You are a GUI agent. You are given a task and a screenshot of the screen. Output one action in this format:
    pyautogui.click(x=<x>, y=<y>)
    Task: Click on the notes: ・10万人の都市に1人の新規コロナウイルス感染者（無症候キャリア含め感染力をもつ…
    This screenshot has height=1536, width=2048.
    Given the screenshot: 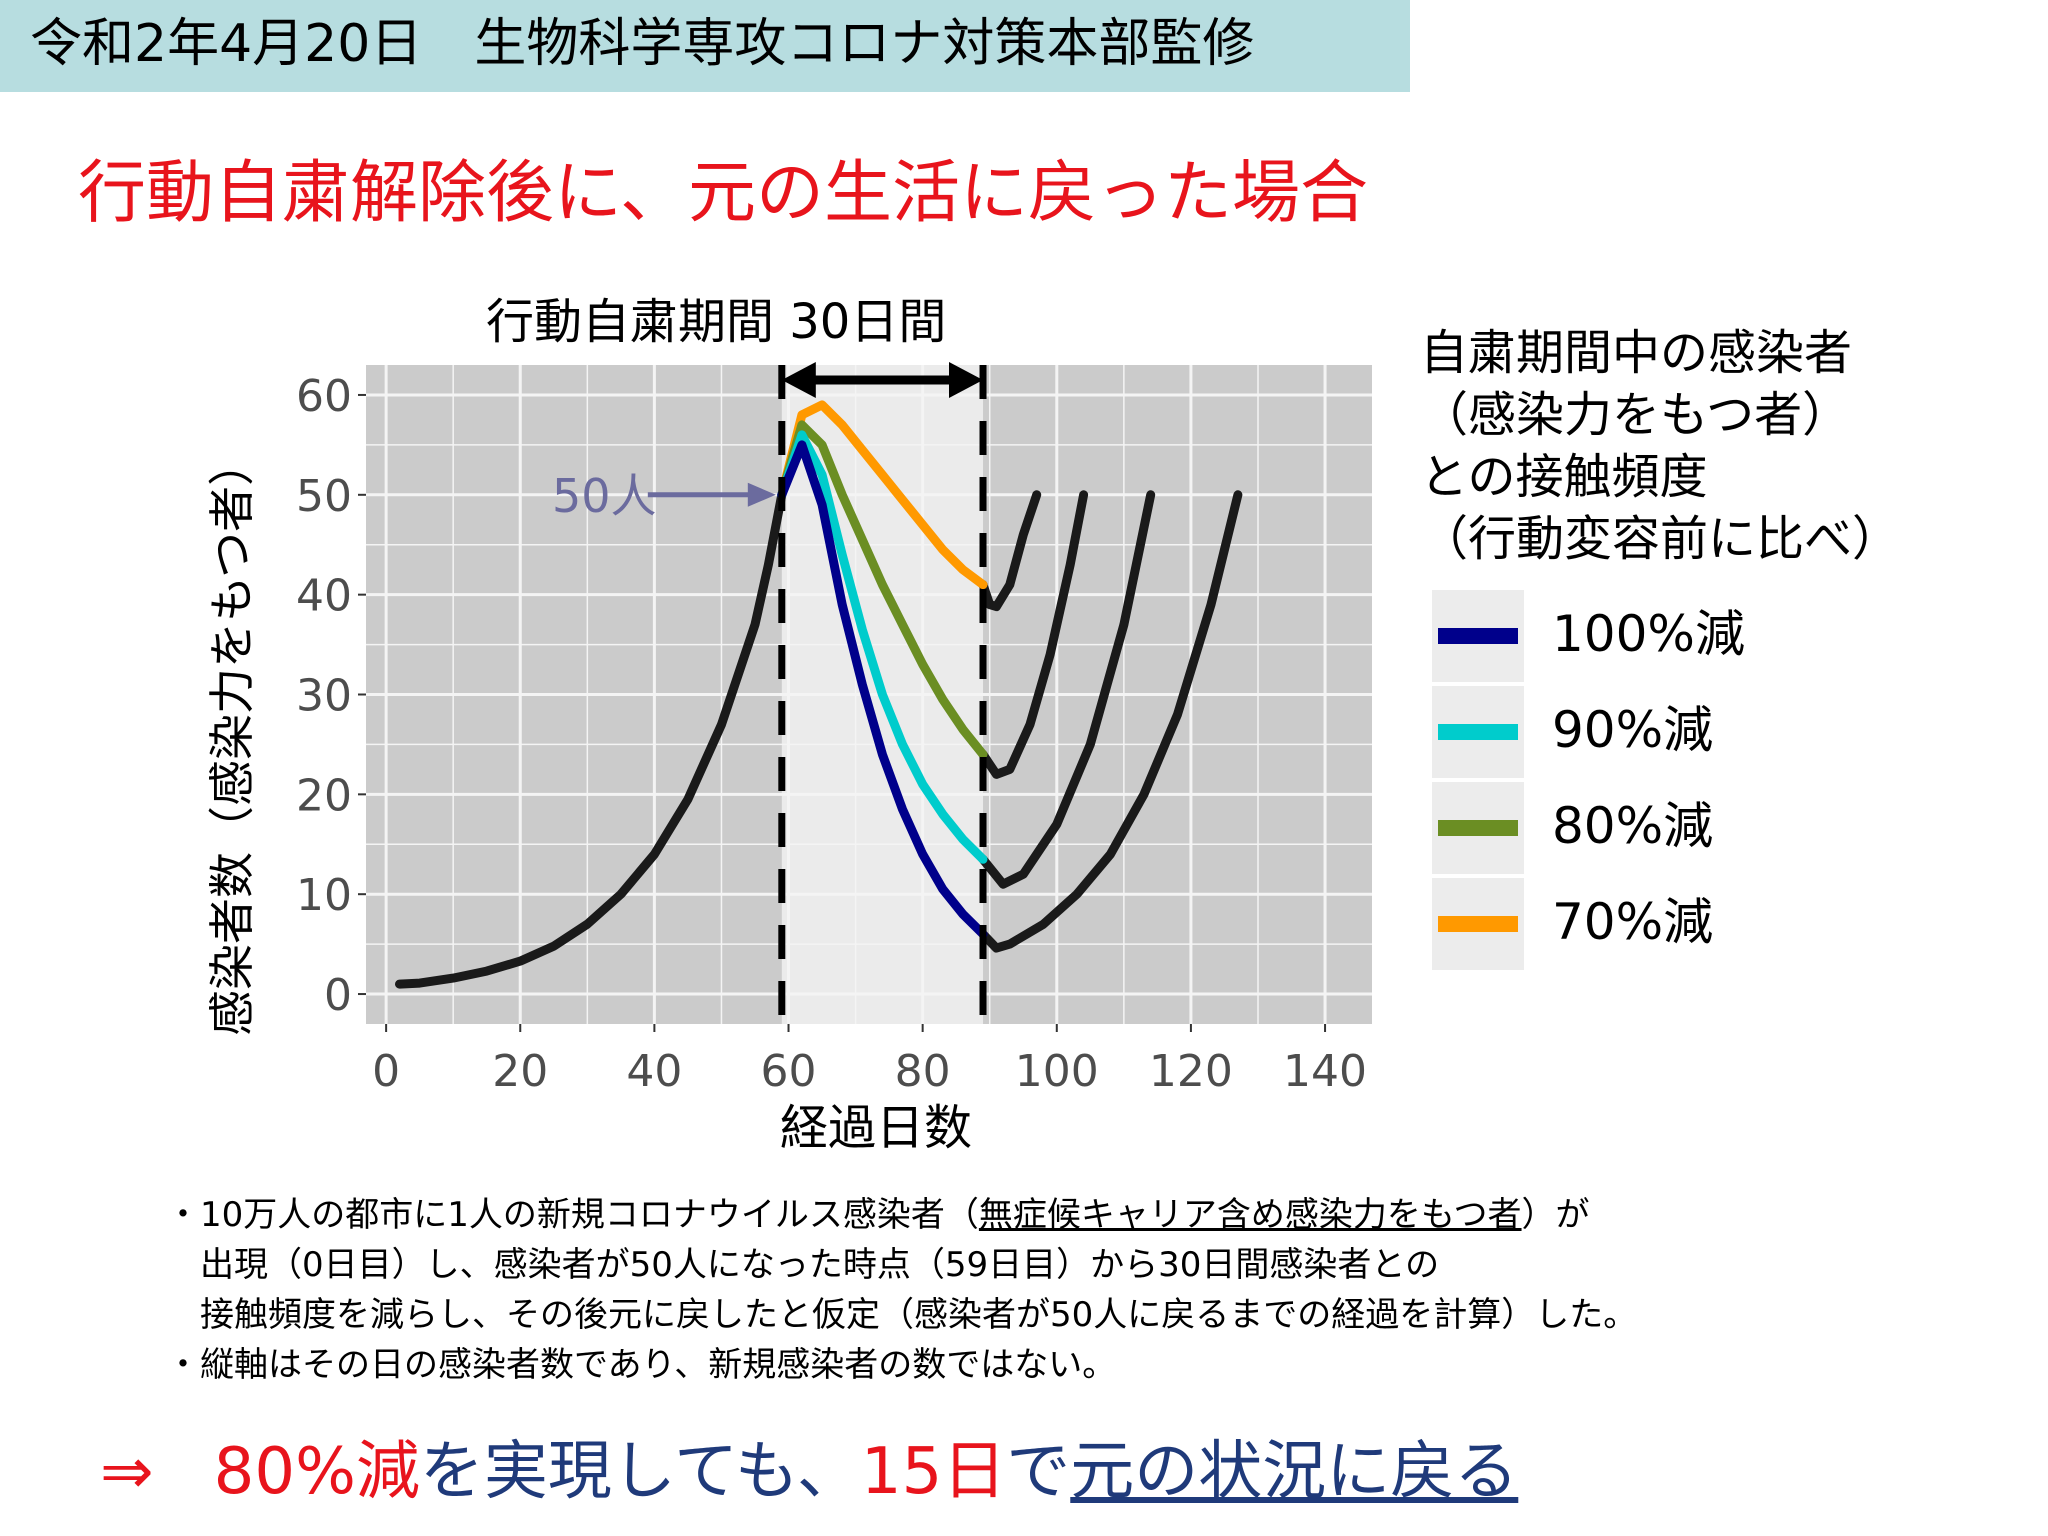 What is the action you would take?
    pyautogui.click(x=901, y=1290)
    